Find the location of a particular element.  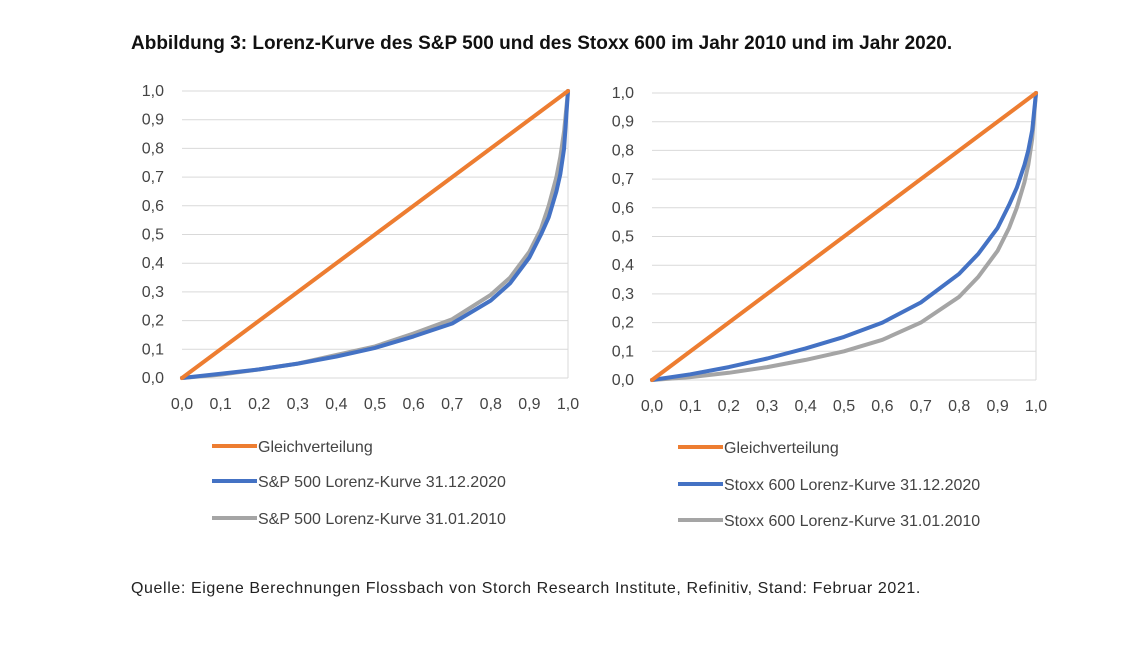

legend-label: S&P 500 Lorenz-Kurve 31.01.2010 is located at coordinates (382, 519).